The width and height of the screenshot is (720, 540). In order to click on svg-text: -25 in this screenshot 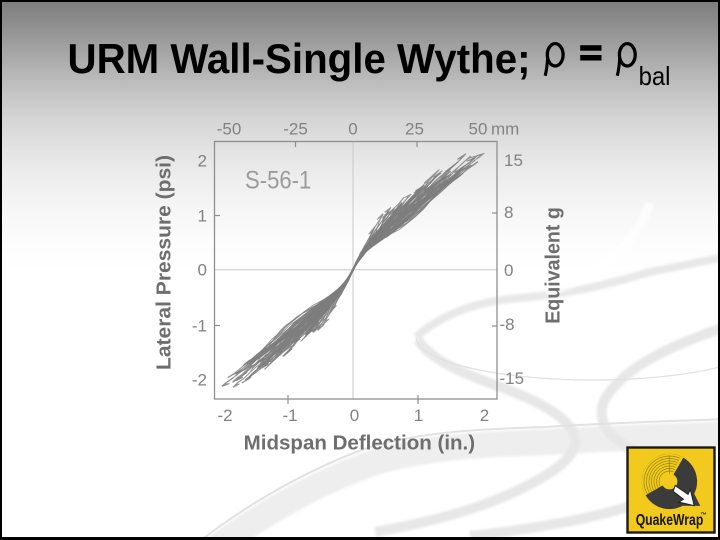, I will do `click(295, 129)`.